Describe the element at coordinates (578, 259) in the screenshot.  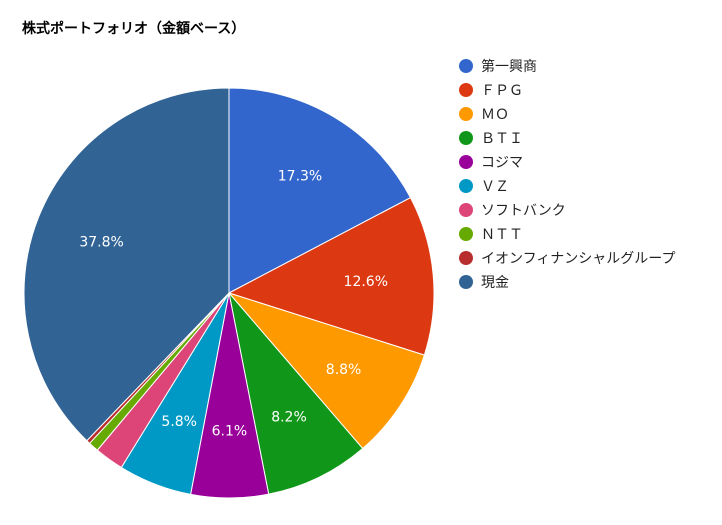
I see `legend-entry-label: イオンフィナンシャルグループ` at that location.